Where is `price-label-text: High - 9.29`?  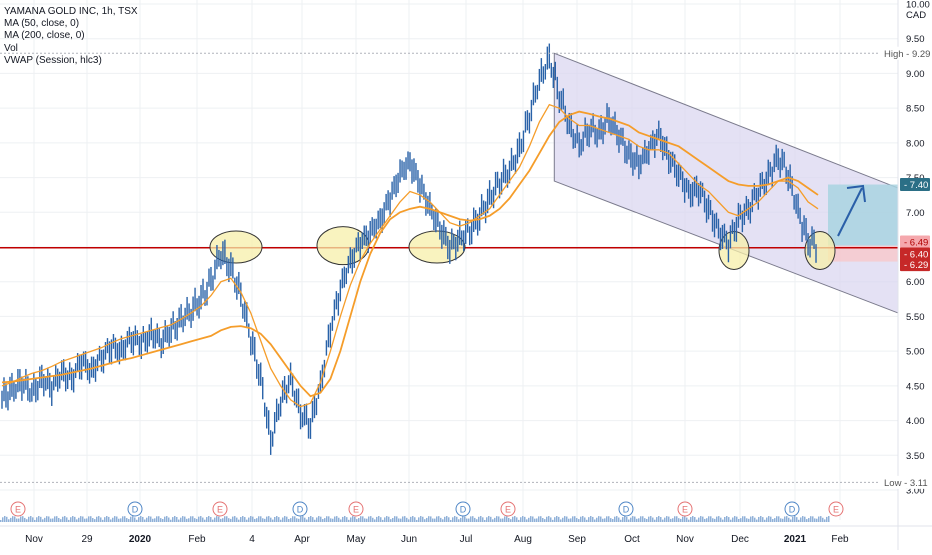
price-label-text: High - 9.29 is located at coordinates (907, 54).